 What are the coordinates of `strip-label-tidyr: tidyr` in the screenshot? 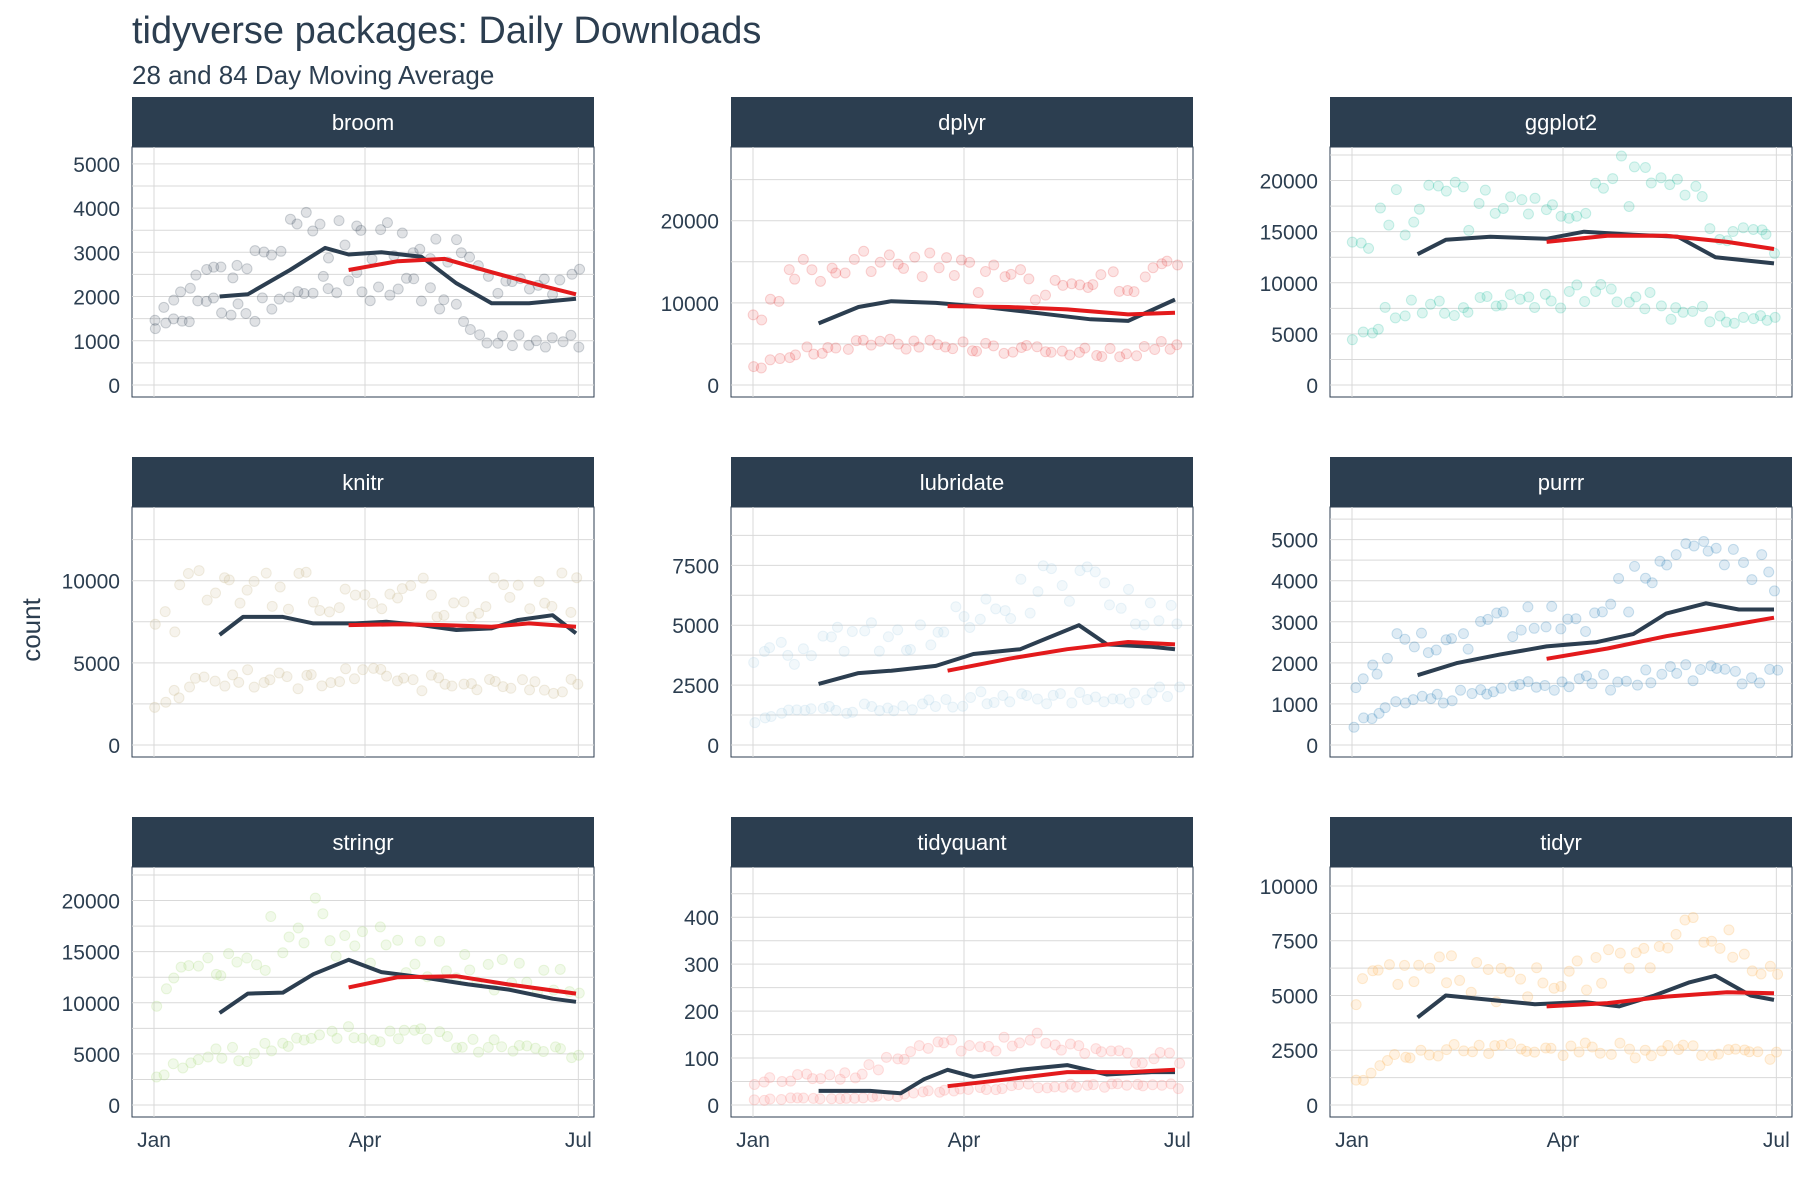 It's located at (1561, 842).